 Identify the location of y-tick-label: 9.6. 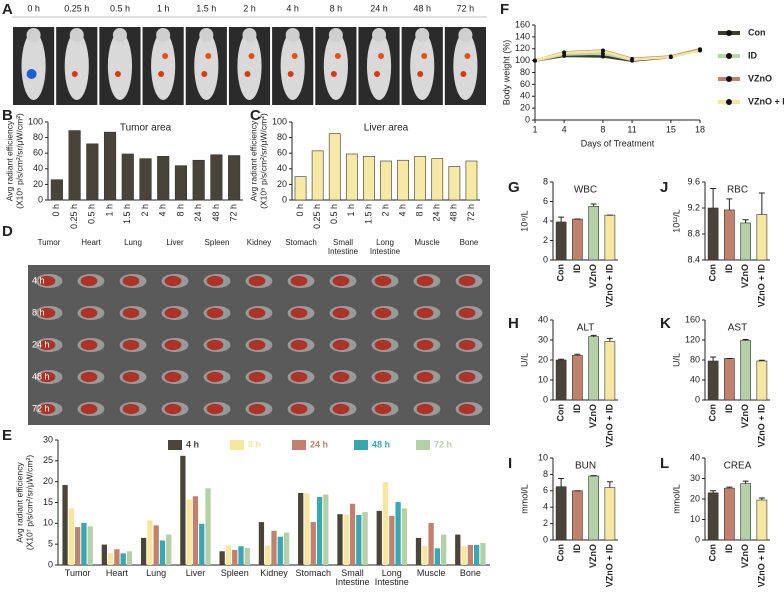
(693, 181).